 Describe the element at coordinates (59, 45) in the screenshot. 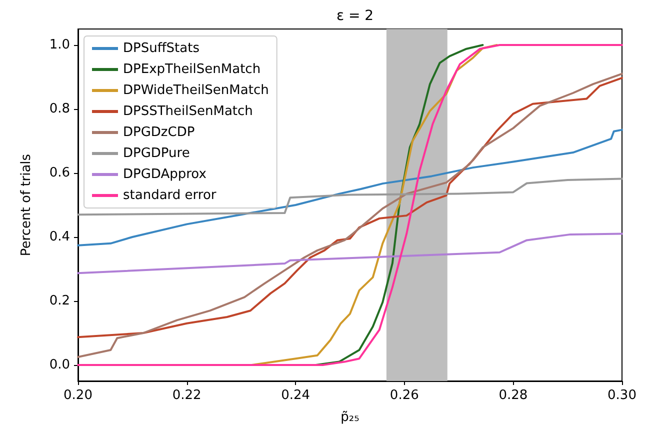

I see `y-tick-label: 1.0` at that location.